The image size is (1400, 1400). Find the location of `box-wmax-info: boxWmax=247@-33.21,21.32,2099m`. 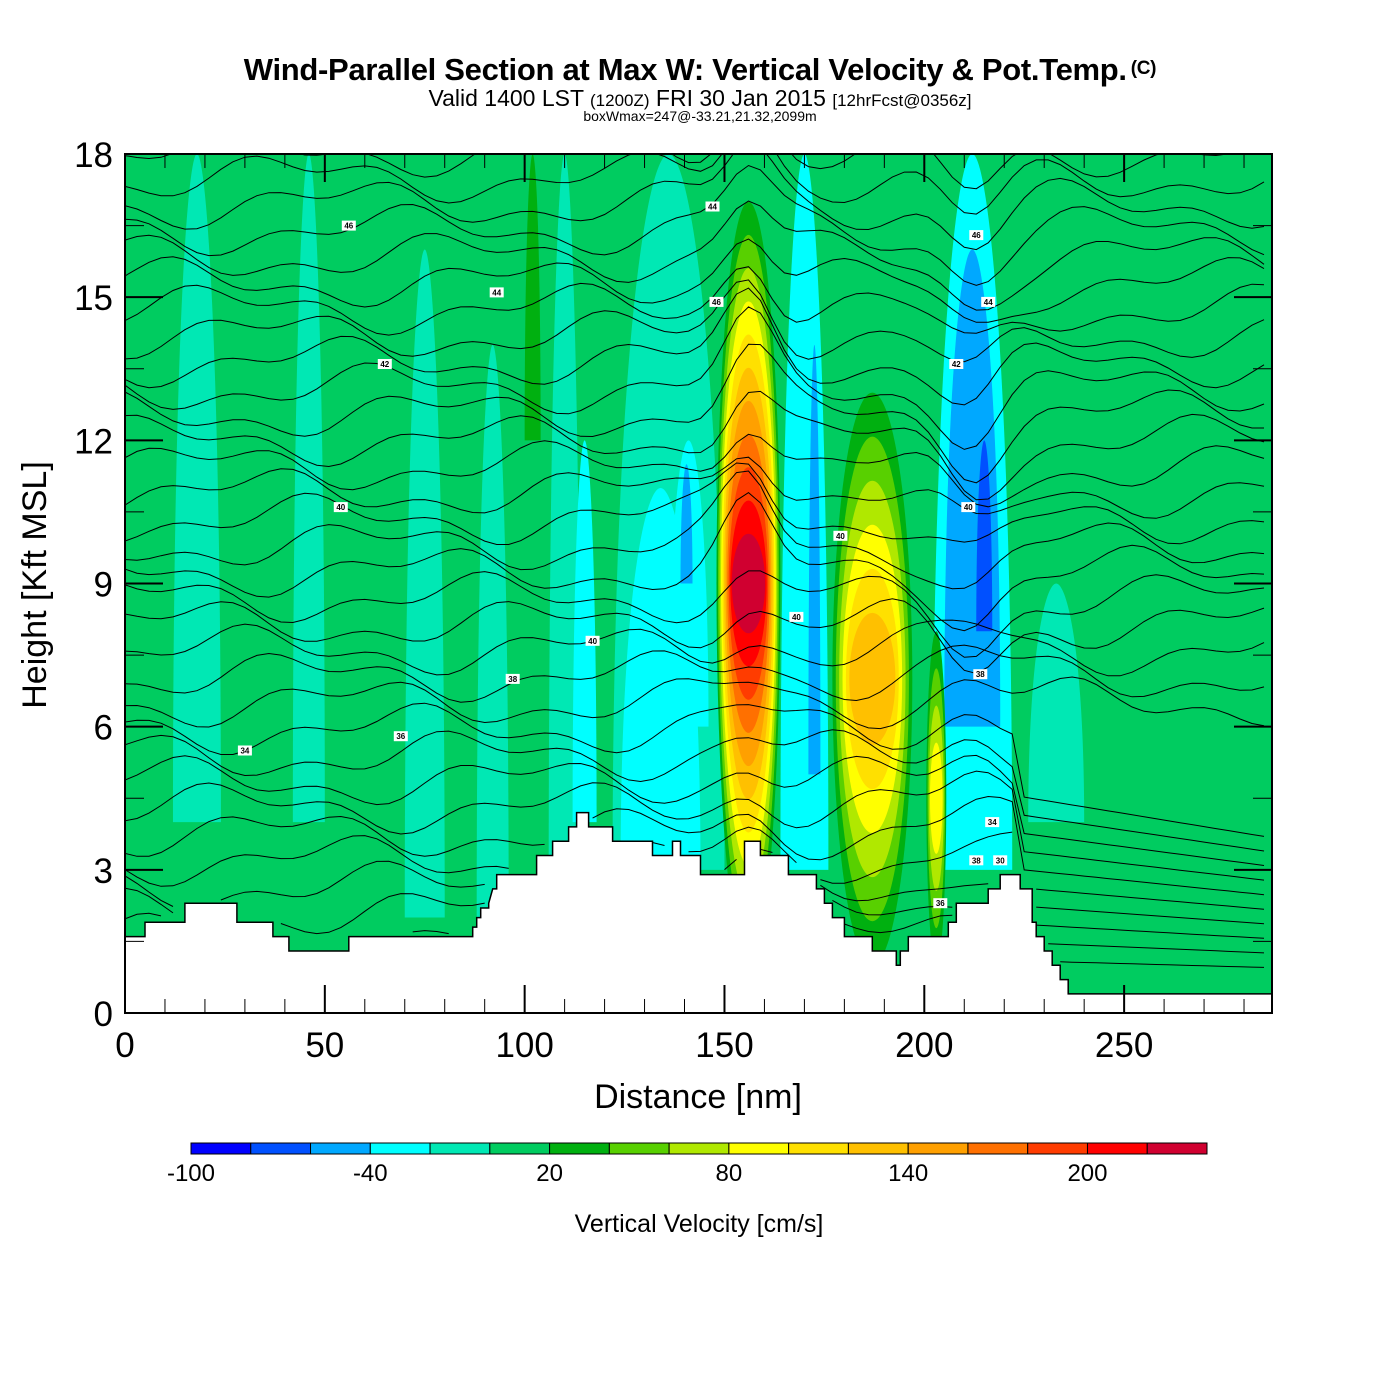

box-wmax-info: boxWmax=247@-33.21,21.32,2099m is located at coordinates (700, 116).